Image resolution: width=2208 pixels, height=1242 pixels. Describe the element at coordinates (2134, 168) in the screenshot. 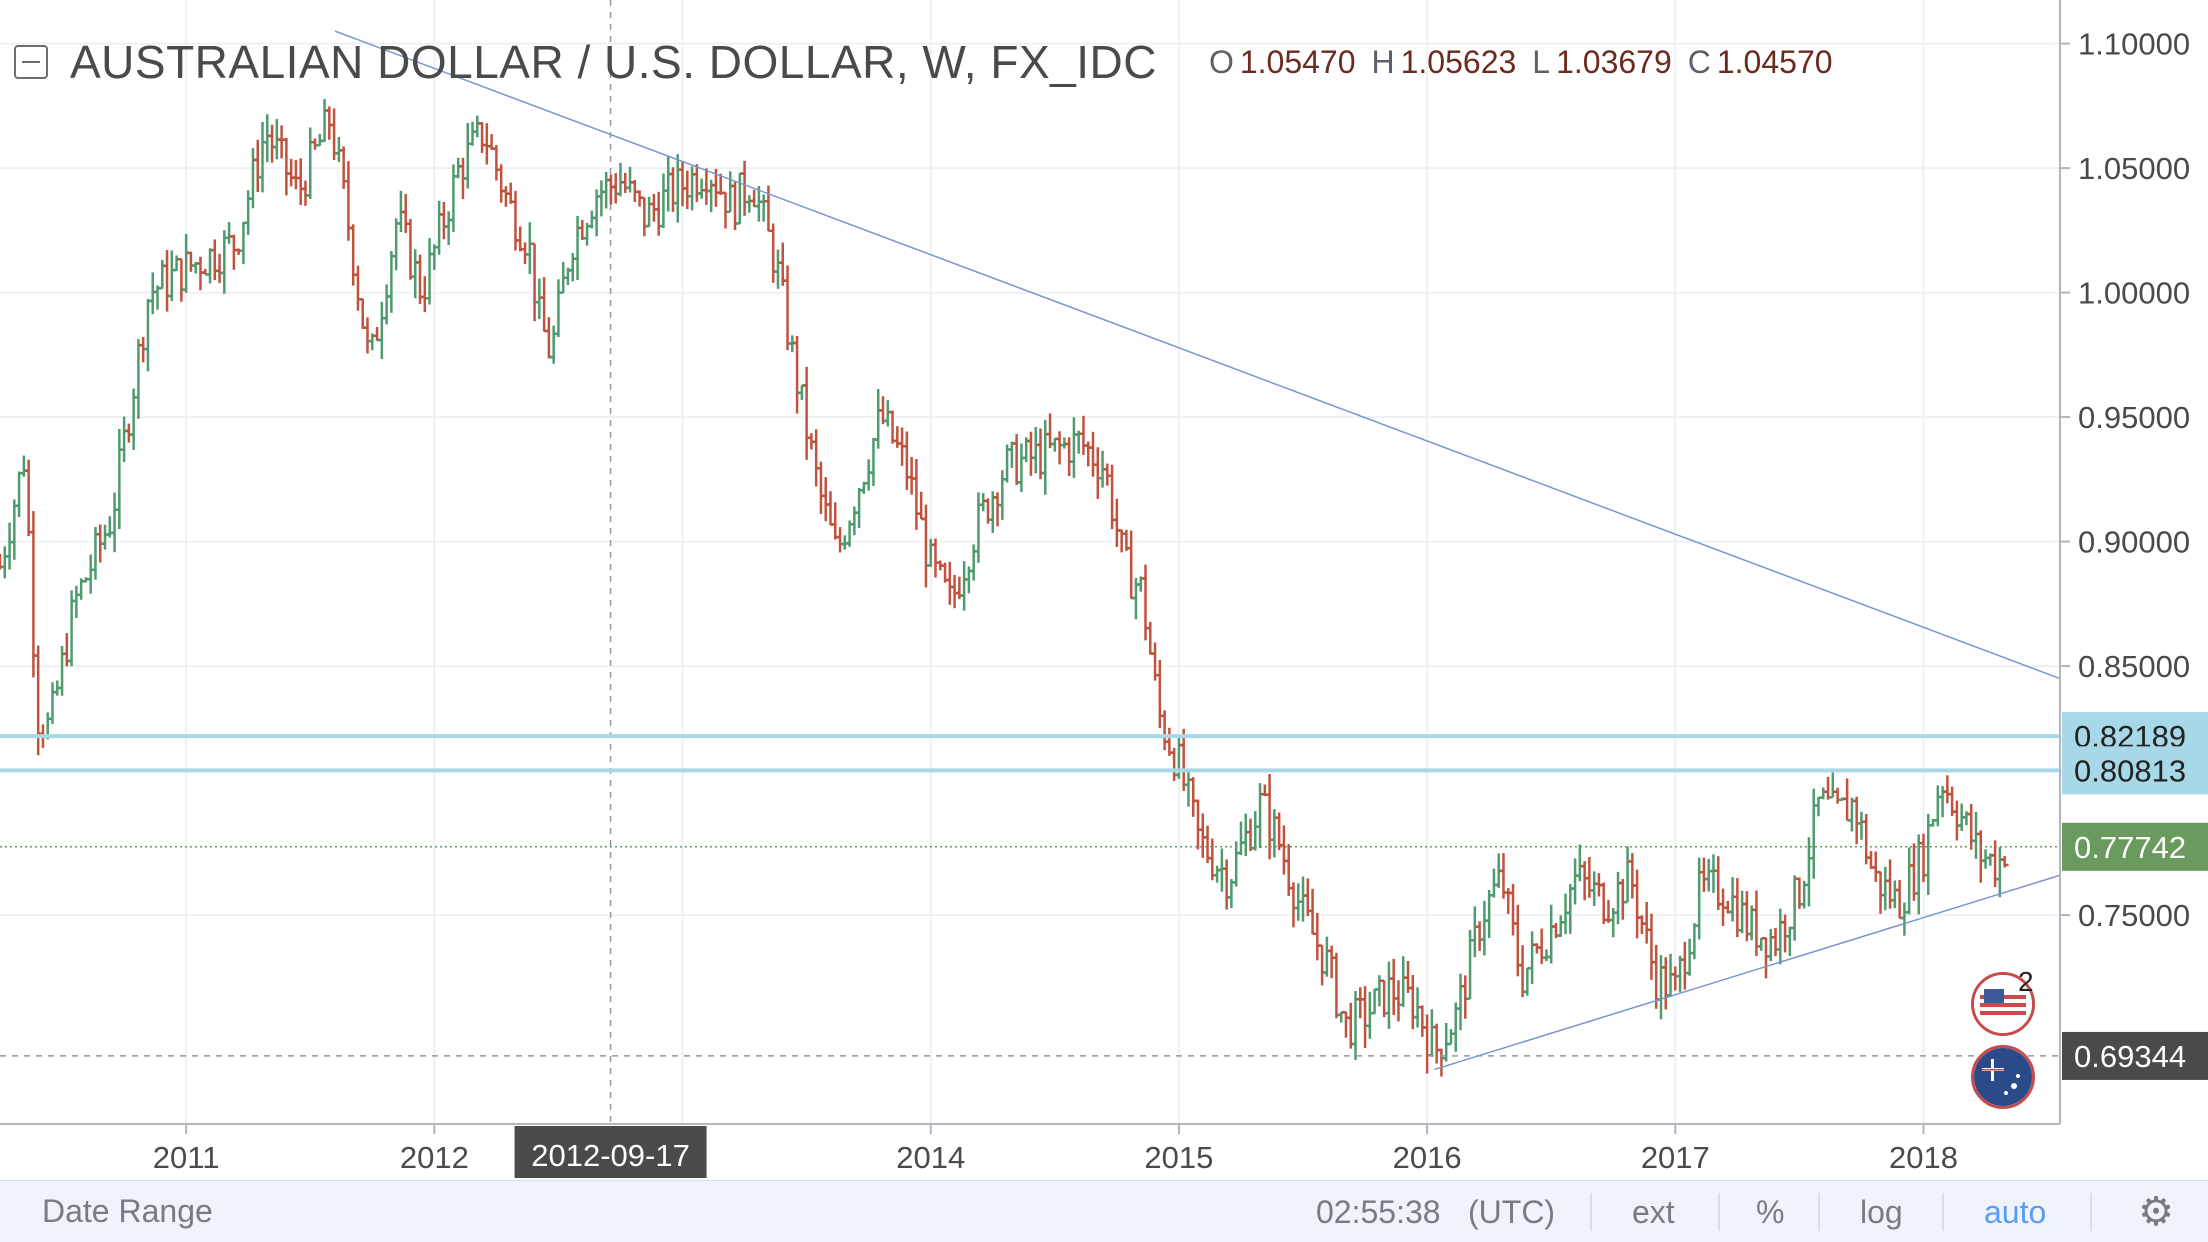

I see `price-tick-label: 1.05000` at that location.